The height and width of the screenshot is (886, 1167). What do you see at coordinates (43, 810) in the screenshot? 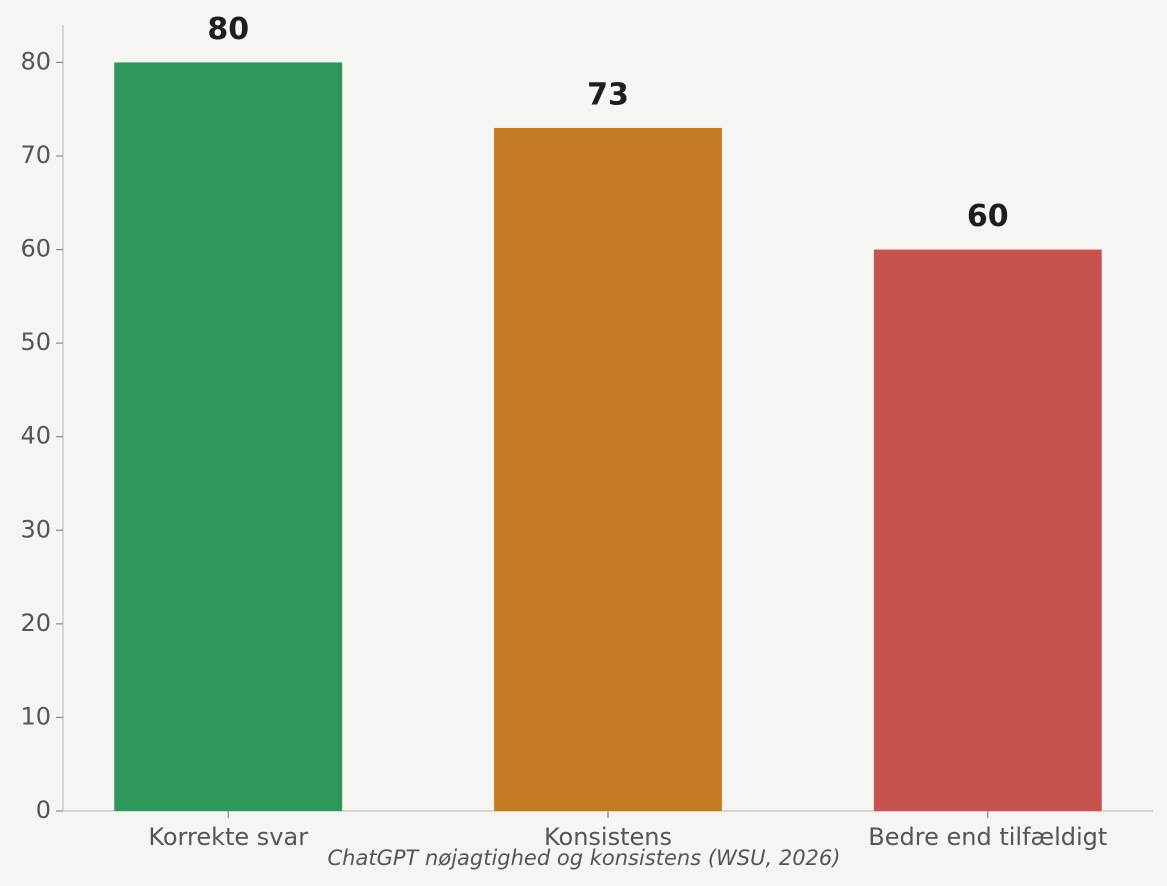
I see `y-tick-label: 0` at bounding box center [43, 810].